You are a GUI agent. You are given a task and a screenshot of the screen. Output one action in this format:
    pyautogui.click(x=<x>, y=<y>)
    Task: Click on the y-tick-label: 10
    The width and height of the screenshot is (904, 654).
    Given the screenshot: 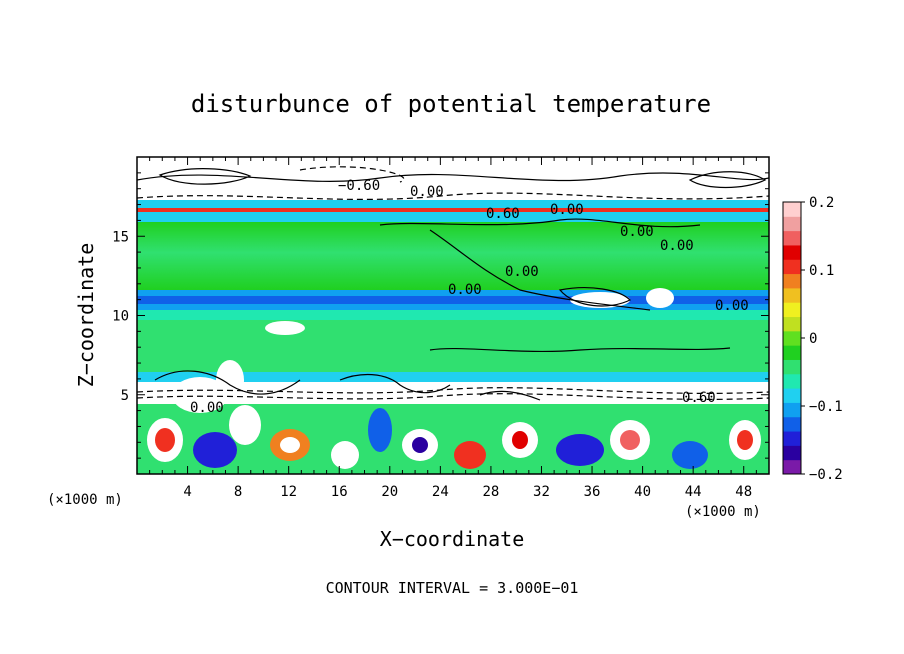 What is the action you would take?
    pyautogui.click(x=120, y=317)
    